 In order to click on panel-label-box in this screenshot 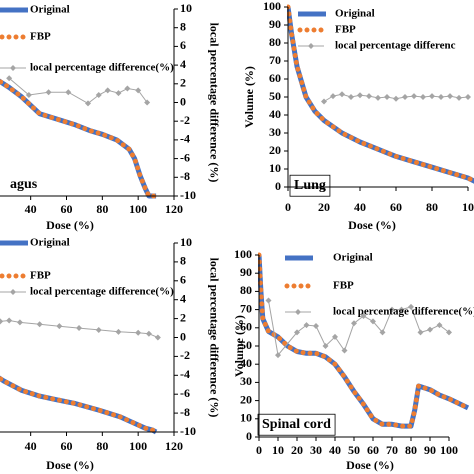, I will do `click(310, 185)`.